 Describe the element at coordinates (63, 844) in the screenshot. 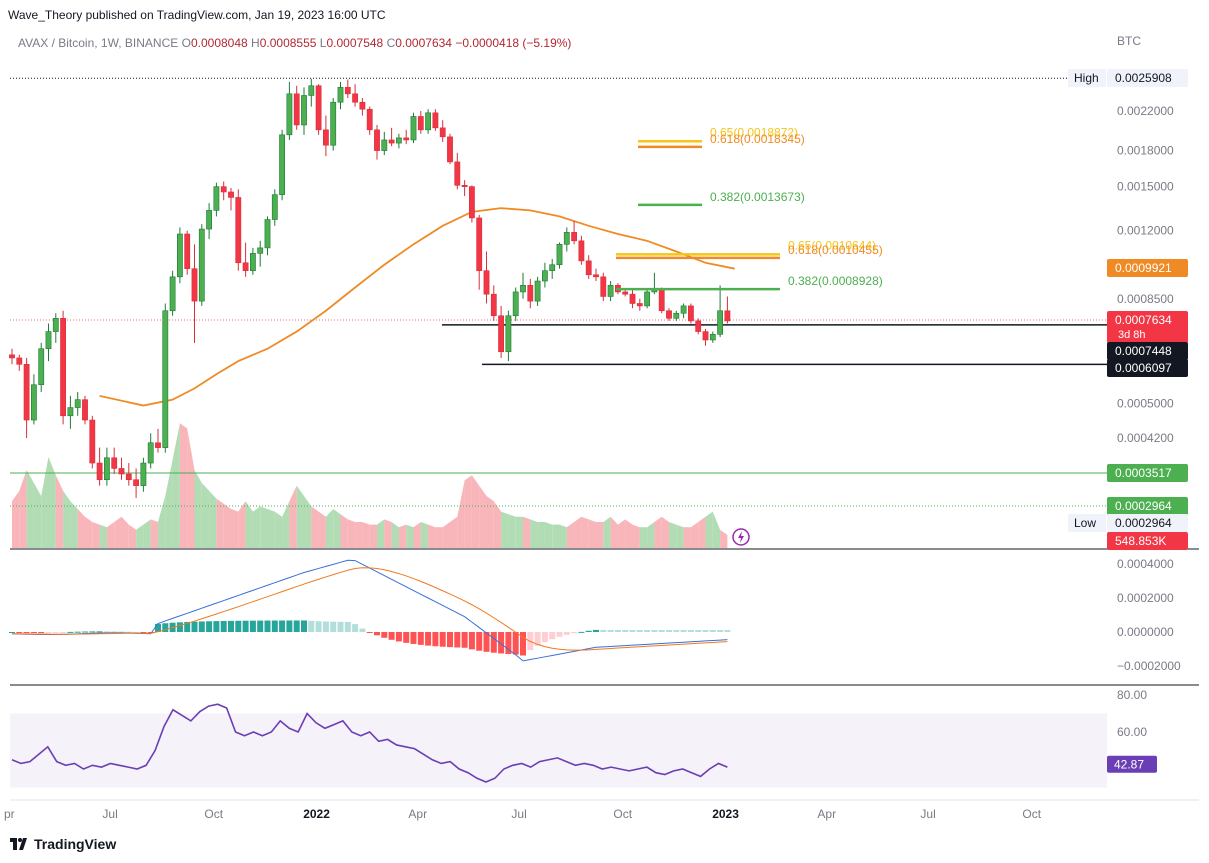

I see `tradingview-logo: TradingView` at that location.